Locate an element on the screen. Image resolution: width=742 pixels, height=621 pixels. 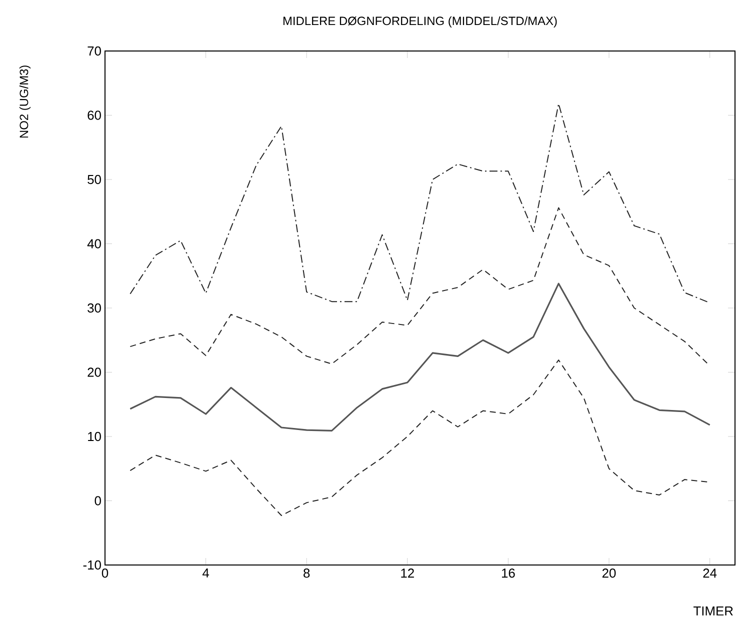
x-tick-label: 20 is located at coordinates (609, 573).